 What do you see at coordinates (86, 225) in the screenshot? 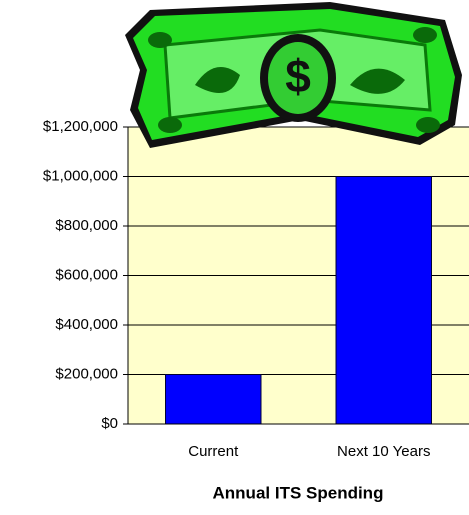
I see `y-tick-label: $800,000` at bounding box center [86, 225].